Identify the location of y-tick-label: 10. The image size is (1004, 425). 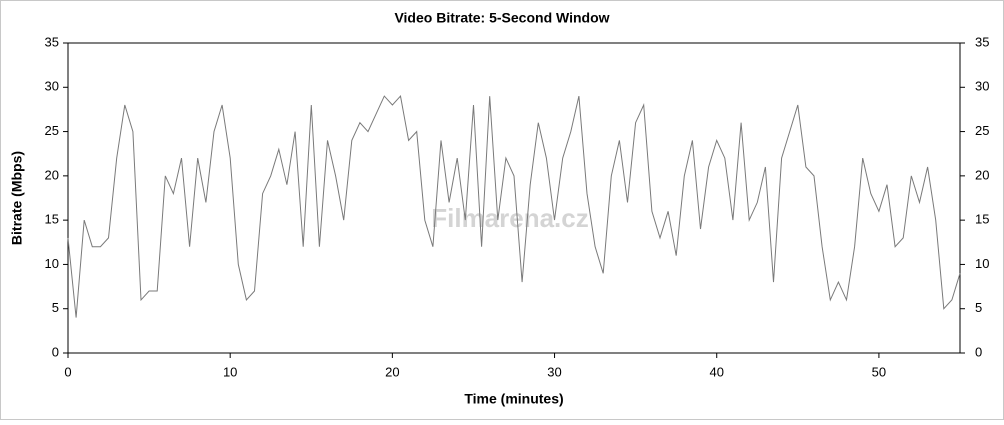
(52, 263).